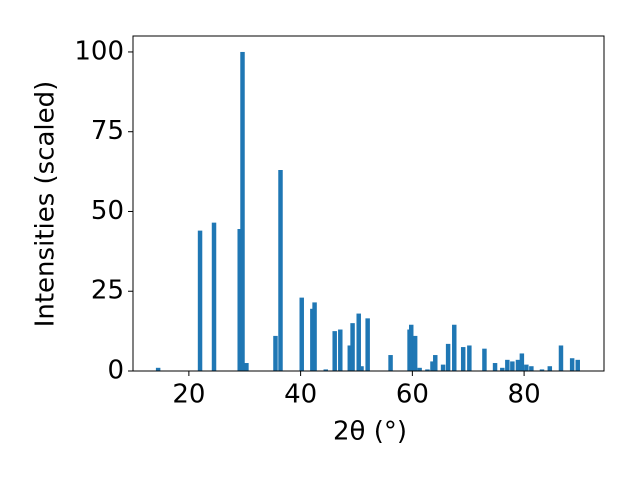 This screenshot has height=480, width=640. What do you see at coordinates (107, 291) in the screenshot?
I see `y-tick-label: 25` at bounding box center [107, 291].